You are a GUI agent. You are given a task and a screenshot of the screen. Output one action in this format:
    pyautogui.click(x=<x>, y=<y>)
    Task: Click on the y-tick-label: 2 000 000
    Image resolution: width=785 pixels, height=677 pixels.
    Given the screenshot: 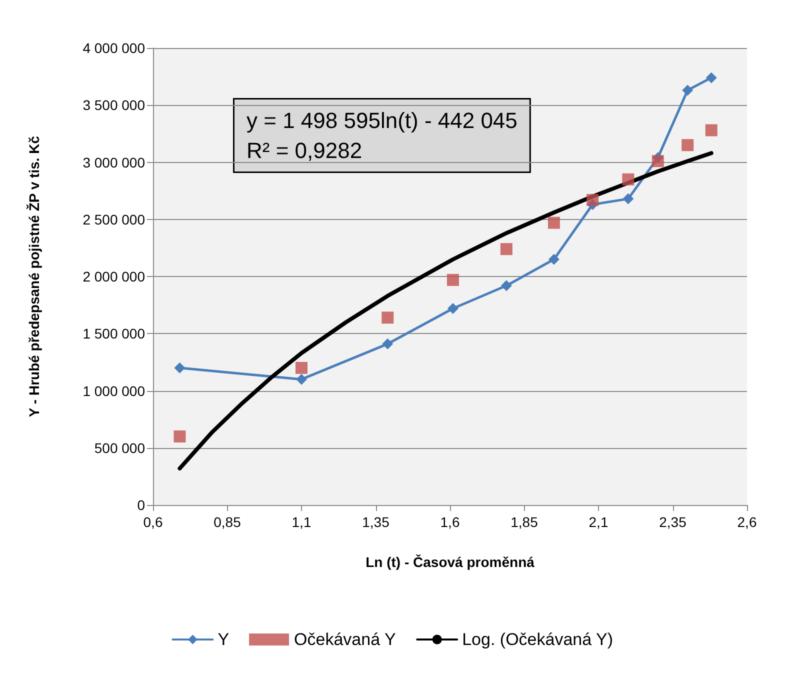 What is the action you would take?
    pyautogui.click(x=114, y=276)
    